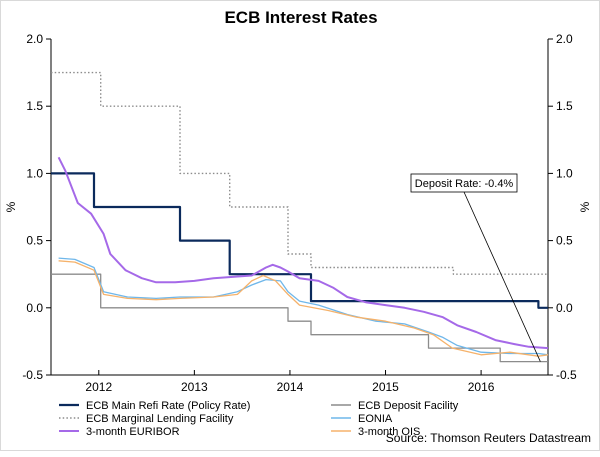 The height and width of the screenshot is (457, 600). Describe the element at coordinates (385, 387) in the screenshot. I see `x-tick-label: 2015` at that location.